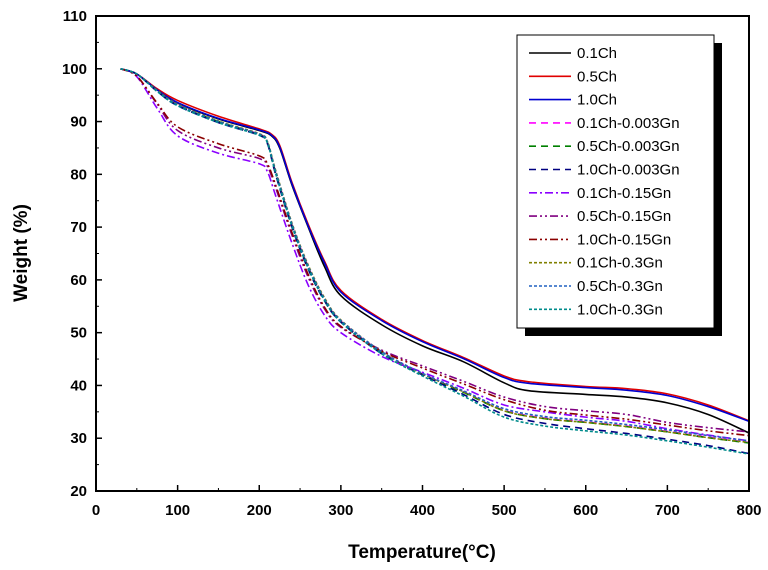  What do you see at coordinates (667, 510) in the screenshot?
I see `x-tick-label: 700` at bounding box center [667, 510].